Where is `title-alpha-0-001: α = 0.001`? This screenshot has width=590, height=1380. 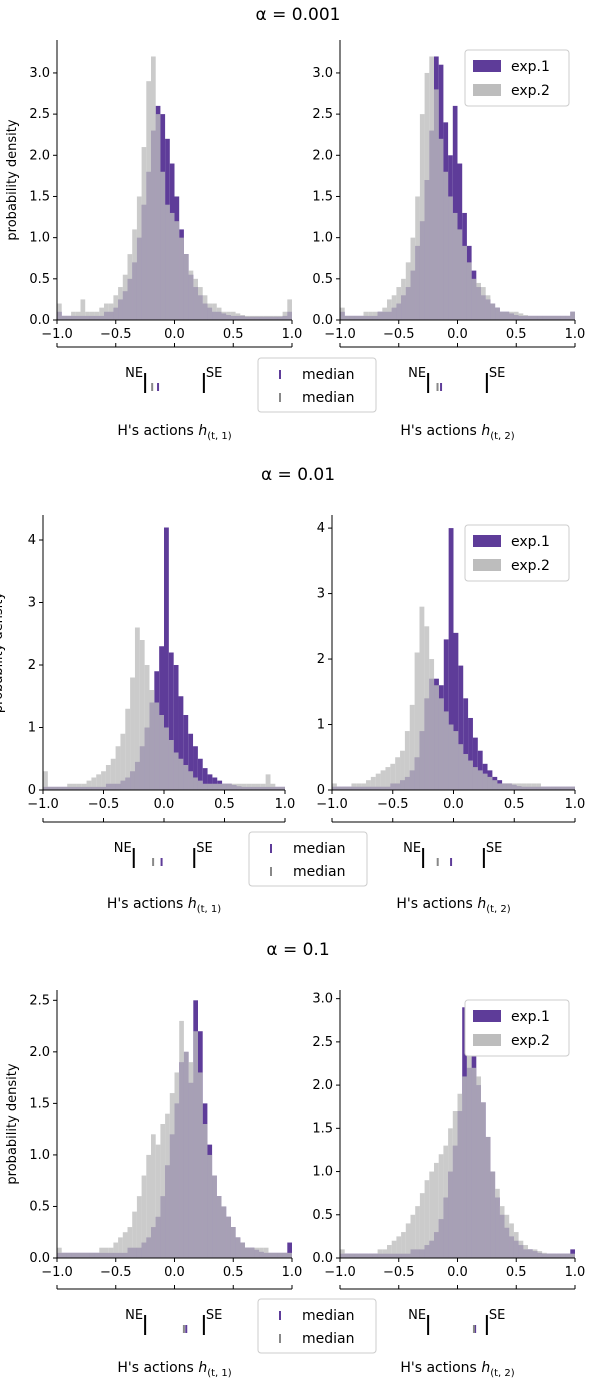 title-alpha-0-001: α = 0.001 is located at coordinates (298, 15).